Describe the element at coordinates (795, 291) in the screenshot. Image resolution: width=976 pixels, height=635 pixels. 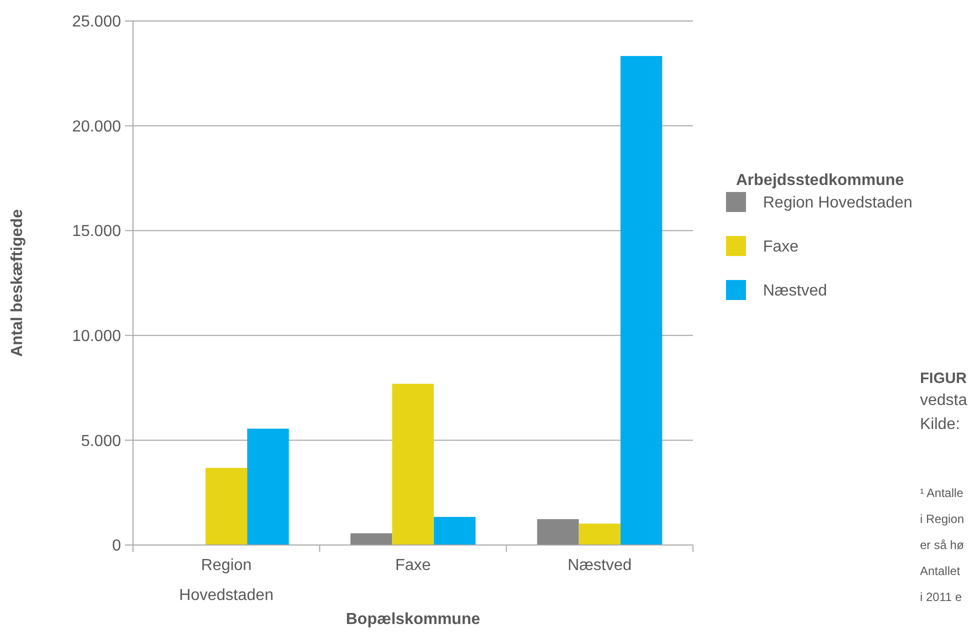
I see `legend-label: Næstved` at that location.